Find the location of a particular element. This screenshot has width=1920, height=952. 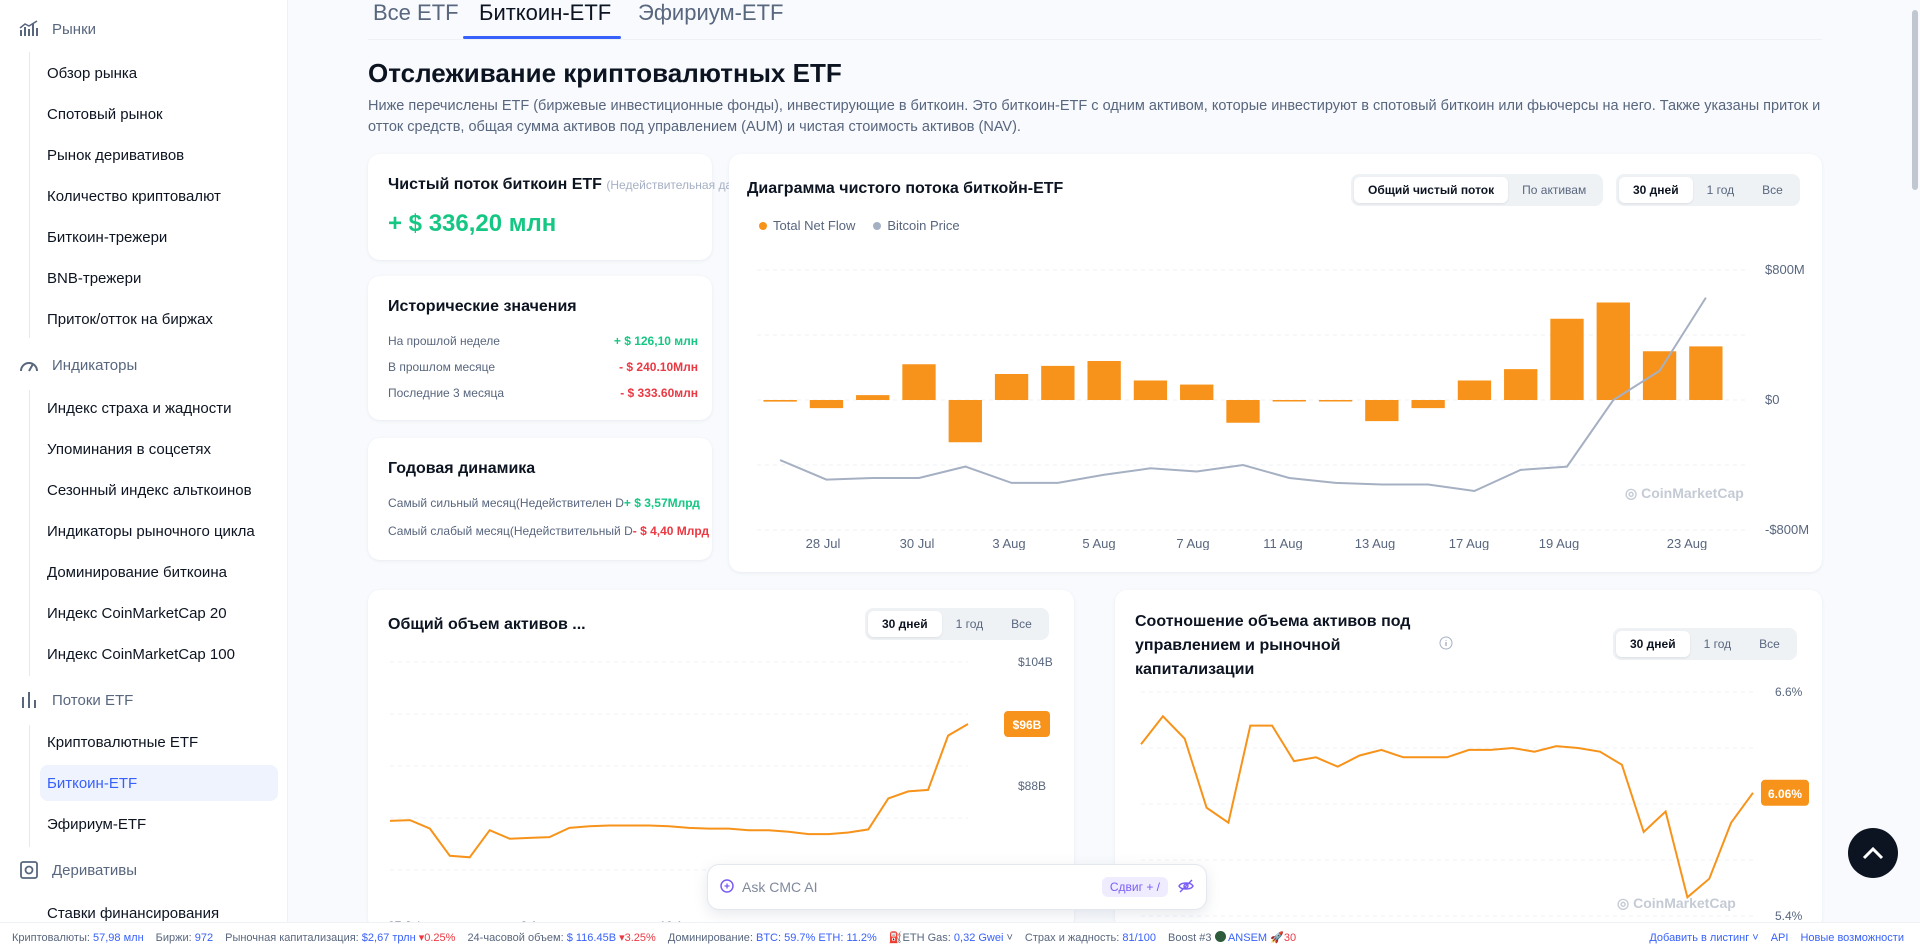

status-24h-volume: 24-часовой объем: $ 116.45B ▾3.25% is located at coordinates (561, 938).